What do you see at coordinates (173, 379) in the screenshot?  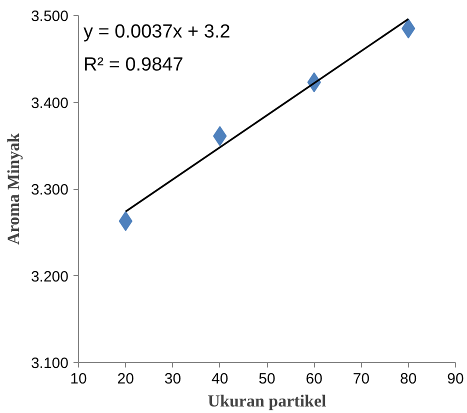 I see `x-tick-label: 30` at bounding box center [173, 379].